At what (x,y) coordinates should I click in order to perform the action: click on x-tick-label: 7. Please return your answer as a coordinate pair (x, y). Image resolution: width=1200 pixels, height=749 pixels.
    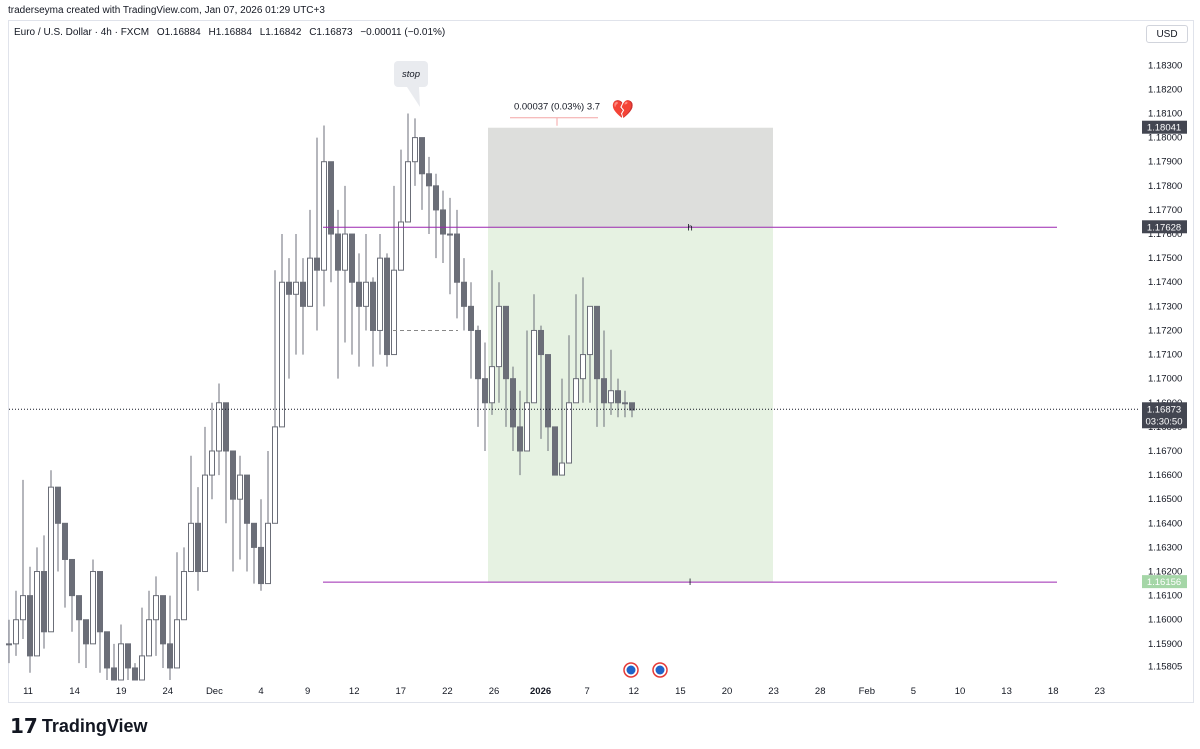
    Looking at the image, I should click on (587, 691).